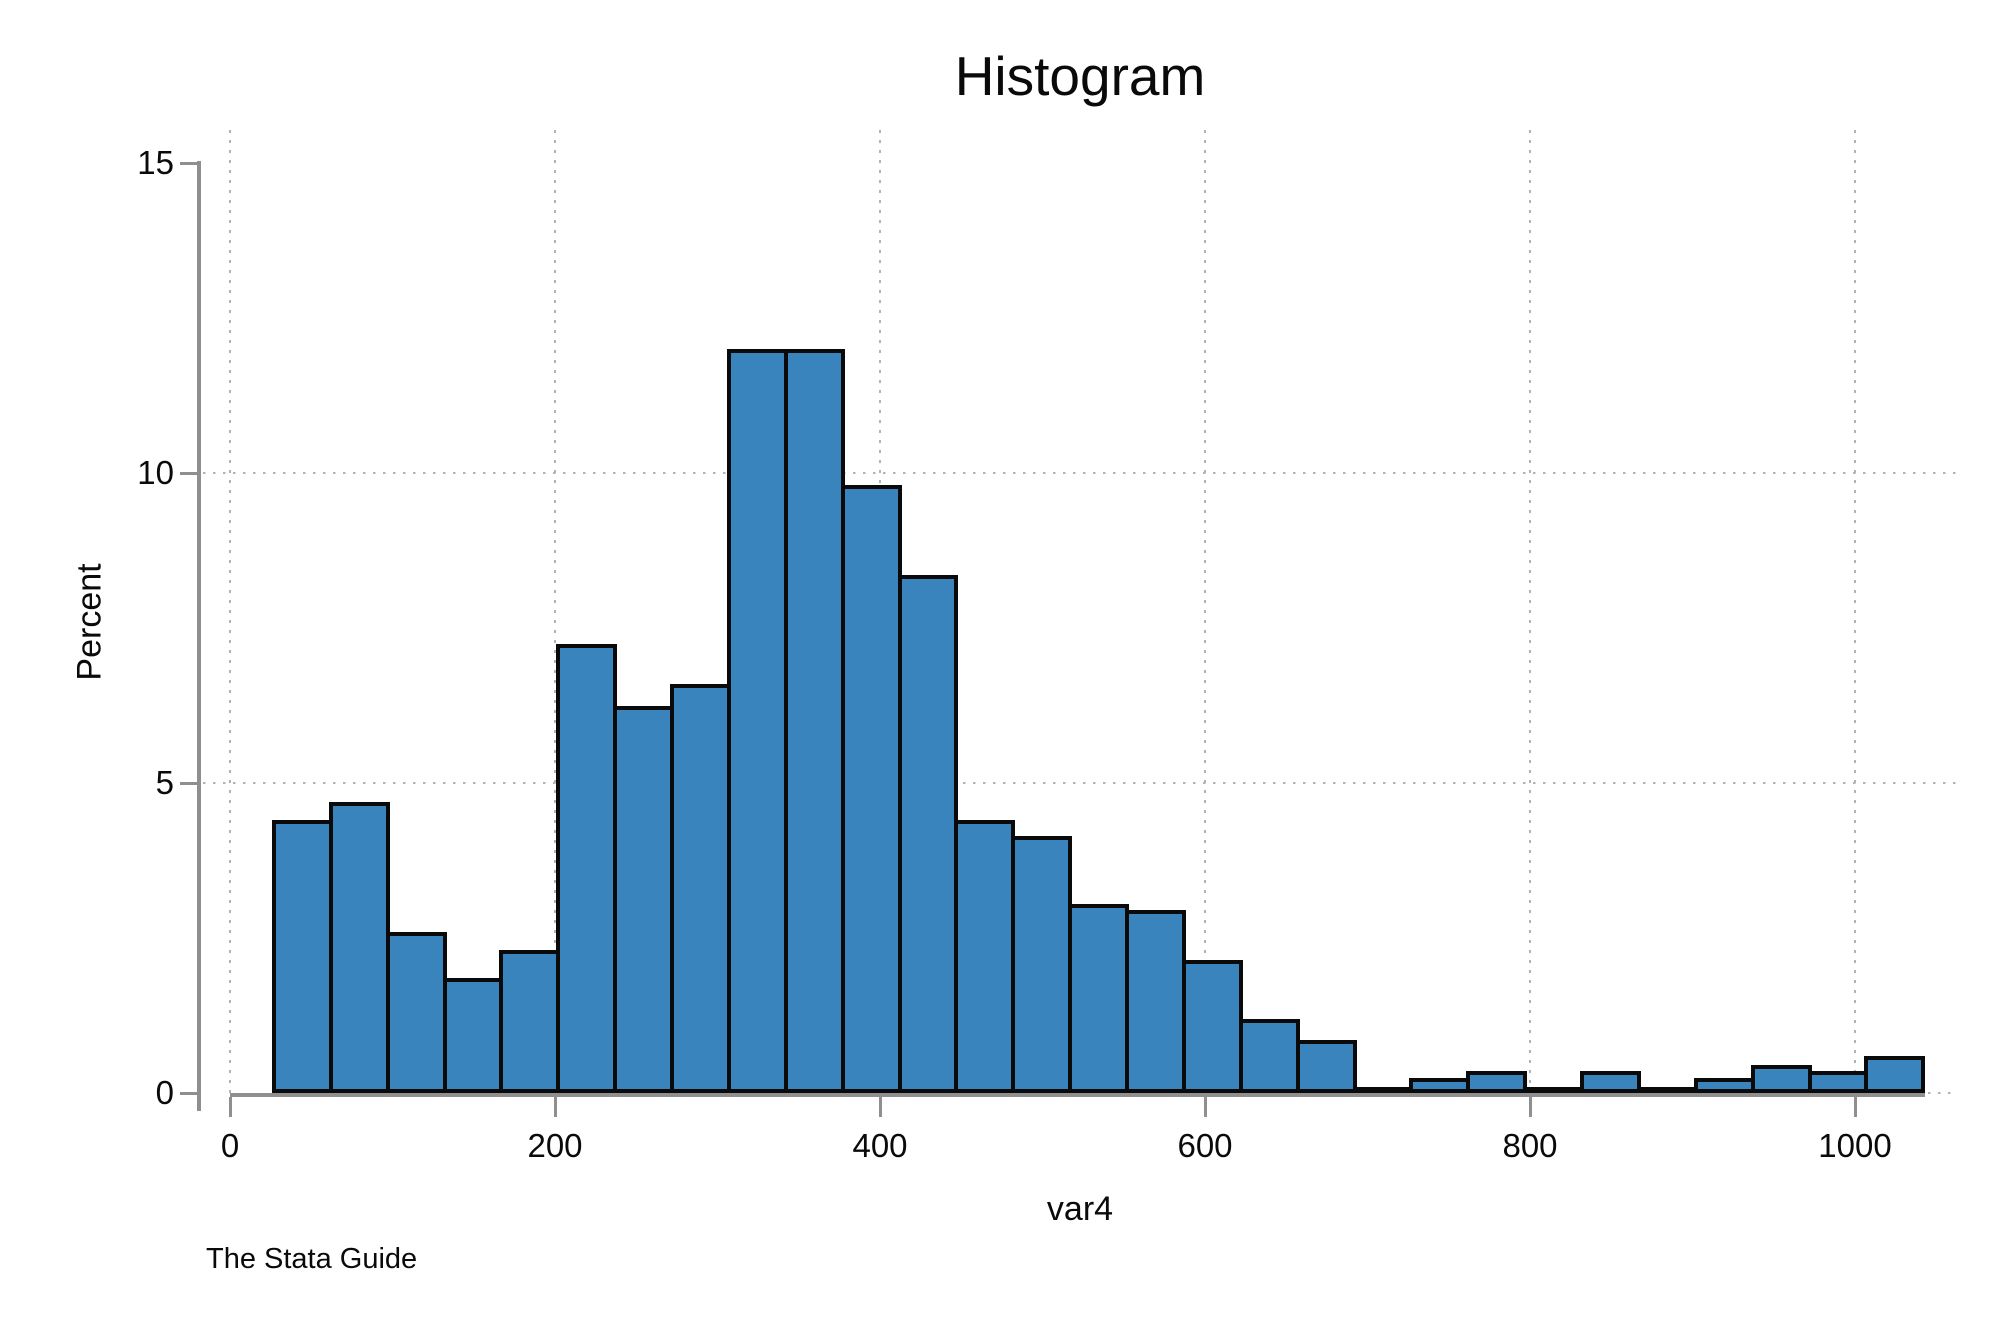 The height and width of the screenshot is (1333, 2000). What do you see at coordinates (164, 782) in the screenshot?
I see `y-tick-label-5: 5` at bounding box center [164, 782].